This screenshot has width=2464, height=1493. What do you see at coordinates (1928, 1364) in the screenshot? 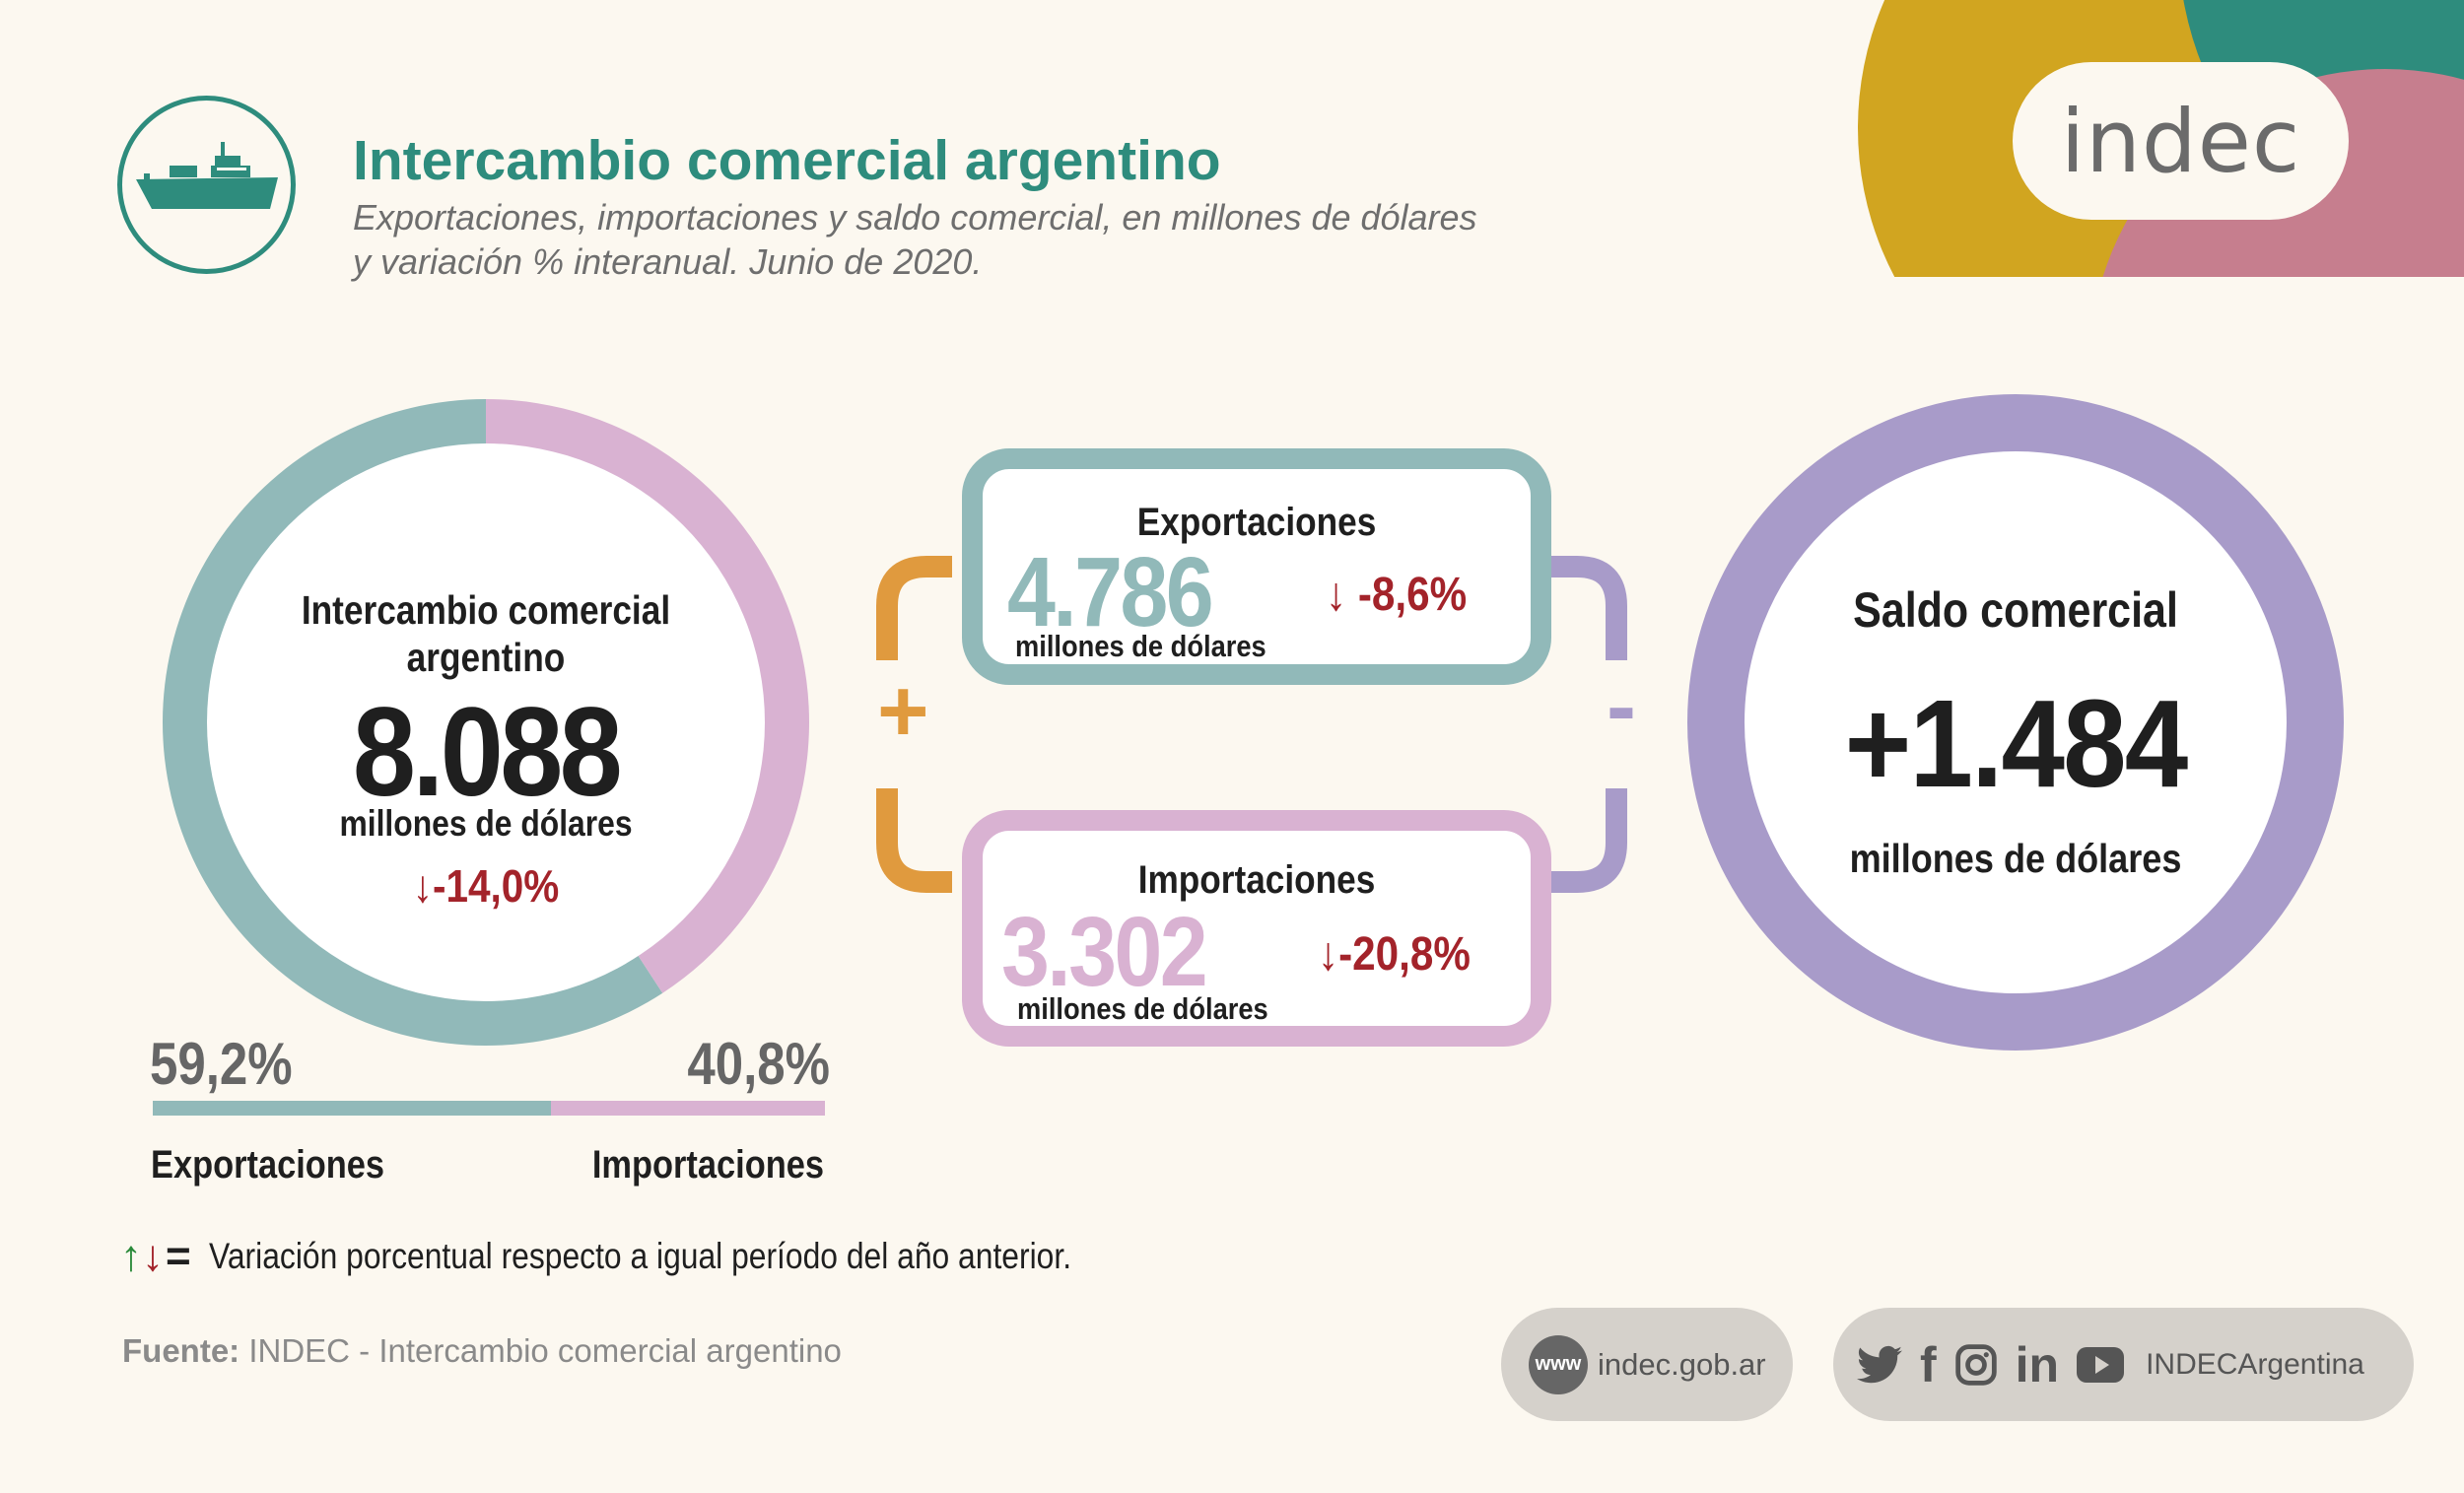
I see `facebook-icon: f` at bounding box center [1928, 1364].